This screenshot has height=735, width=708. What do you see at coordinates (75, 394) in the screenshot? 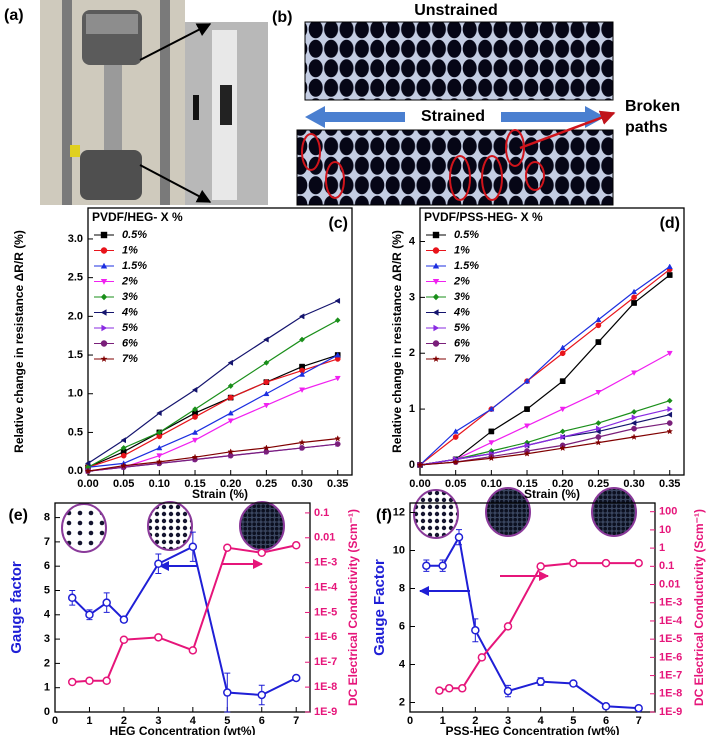
I see `y-tick-label: 1.0` at bounding box center [75, 394].